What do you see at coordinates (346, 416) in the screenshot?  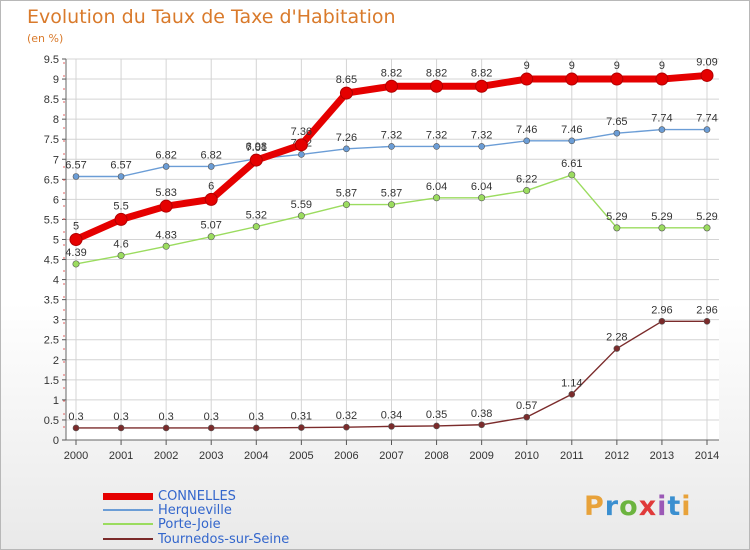 I see `data-label-tournedos-sur-seine: 0.32` at bounding box center [346, 416].